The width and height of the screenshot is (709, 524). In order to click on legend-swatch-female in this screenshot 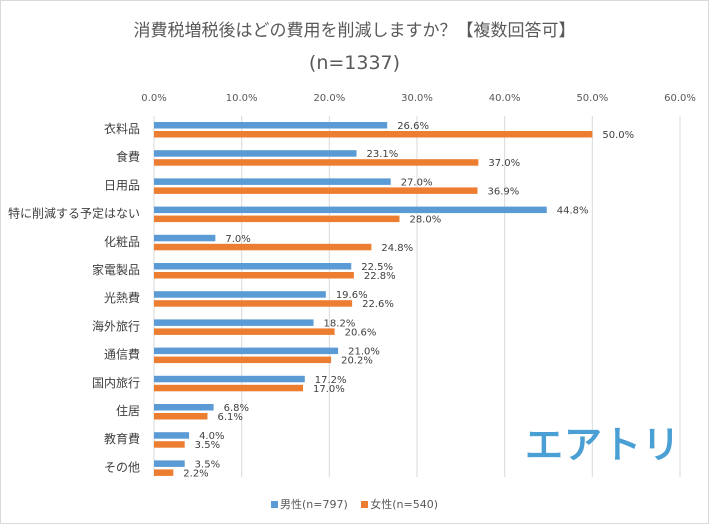, I will do `click(365, 504)`.